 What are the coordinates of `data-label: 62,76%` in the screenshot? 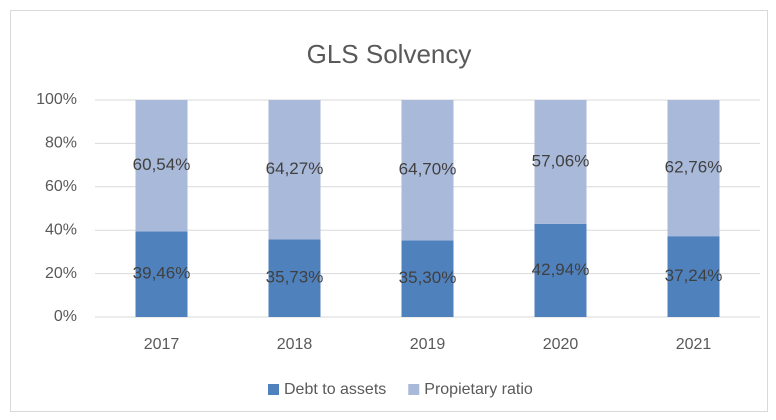 It's located at (694, 167).